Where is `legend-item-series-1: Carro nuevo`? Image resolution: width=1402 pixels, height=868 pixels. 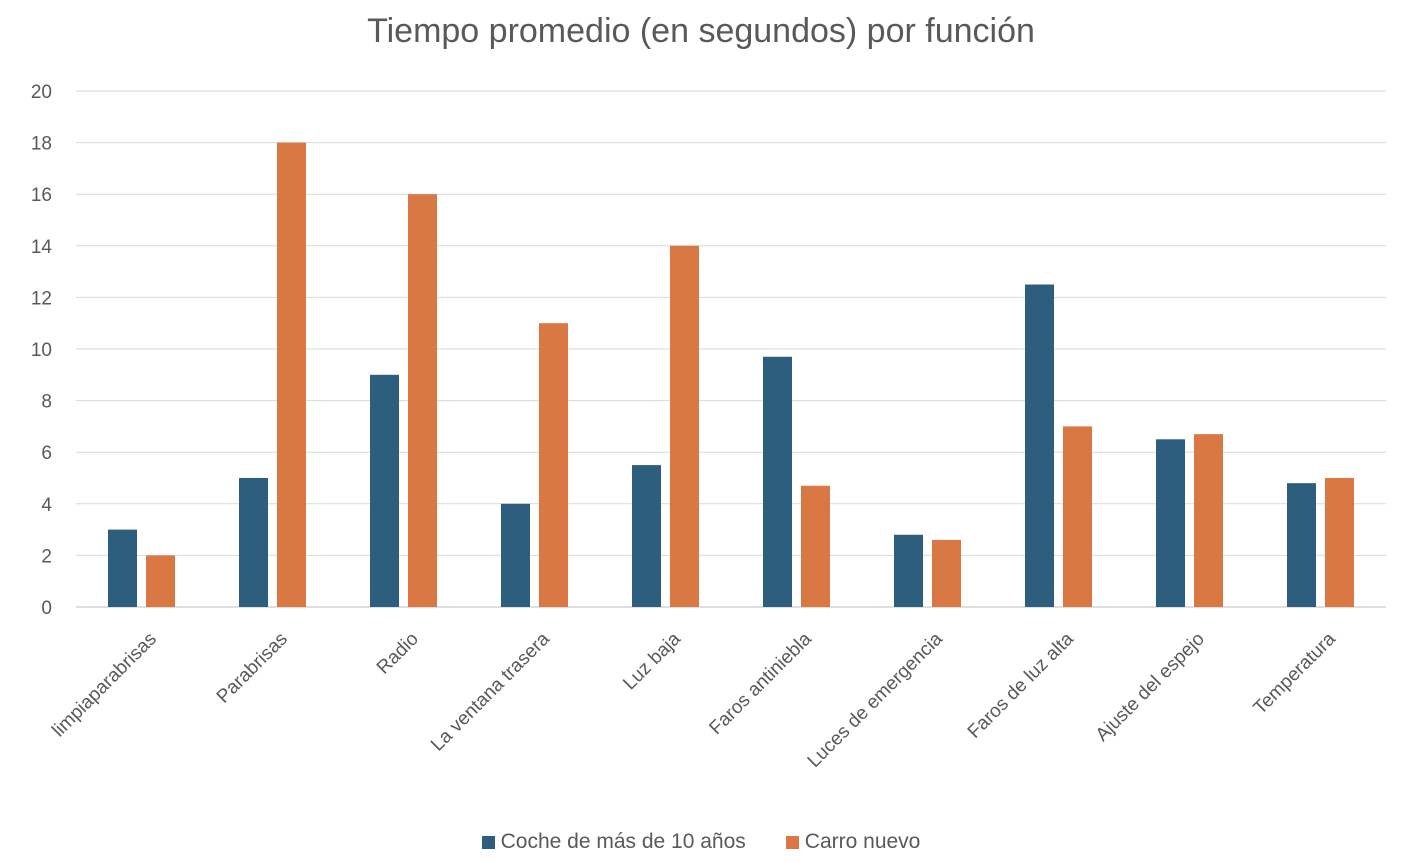 legend-item-series-1: Carro nuevo is located at coordinates (853, 842).